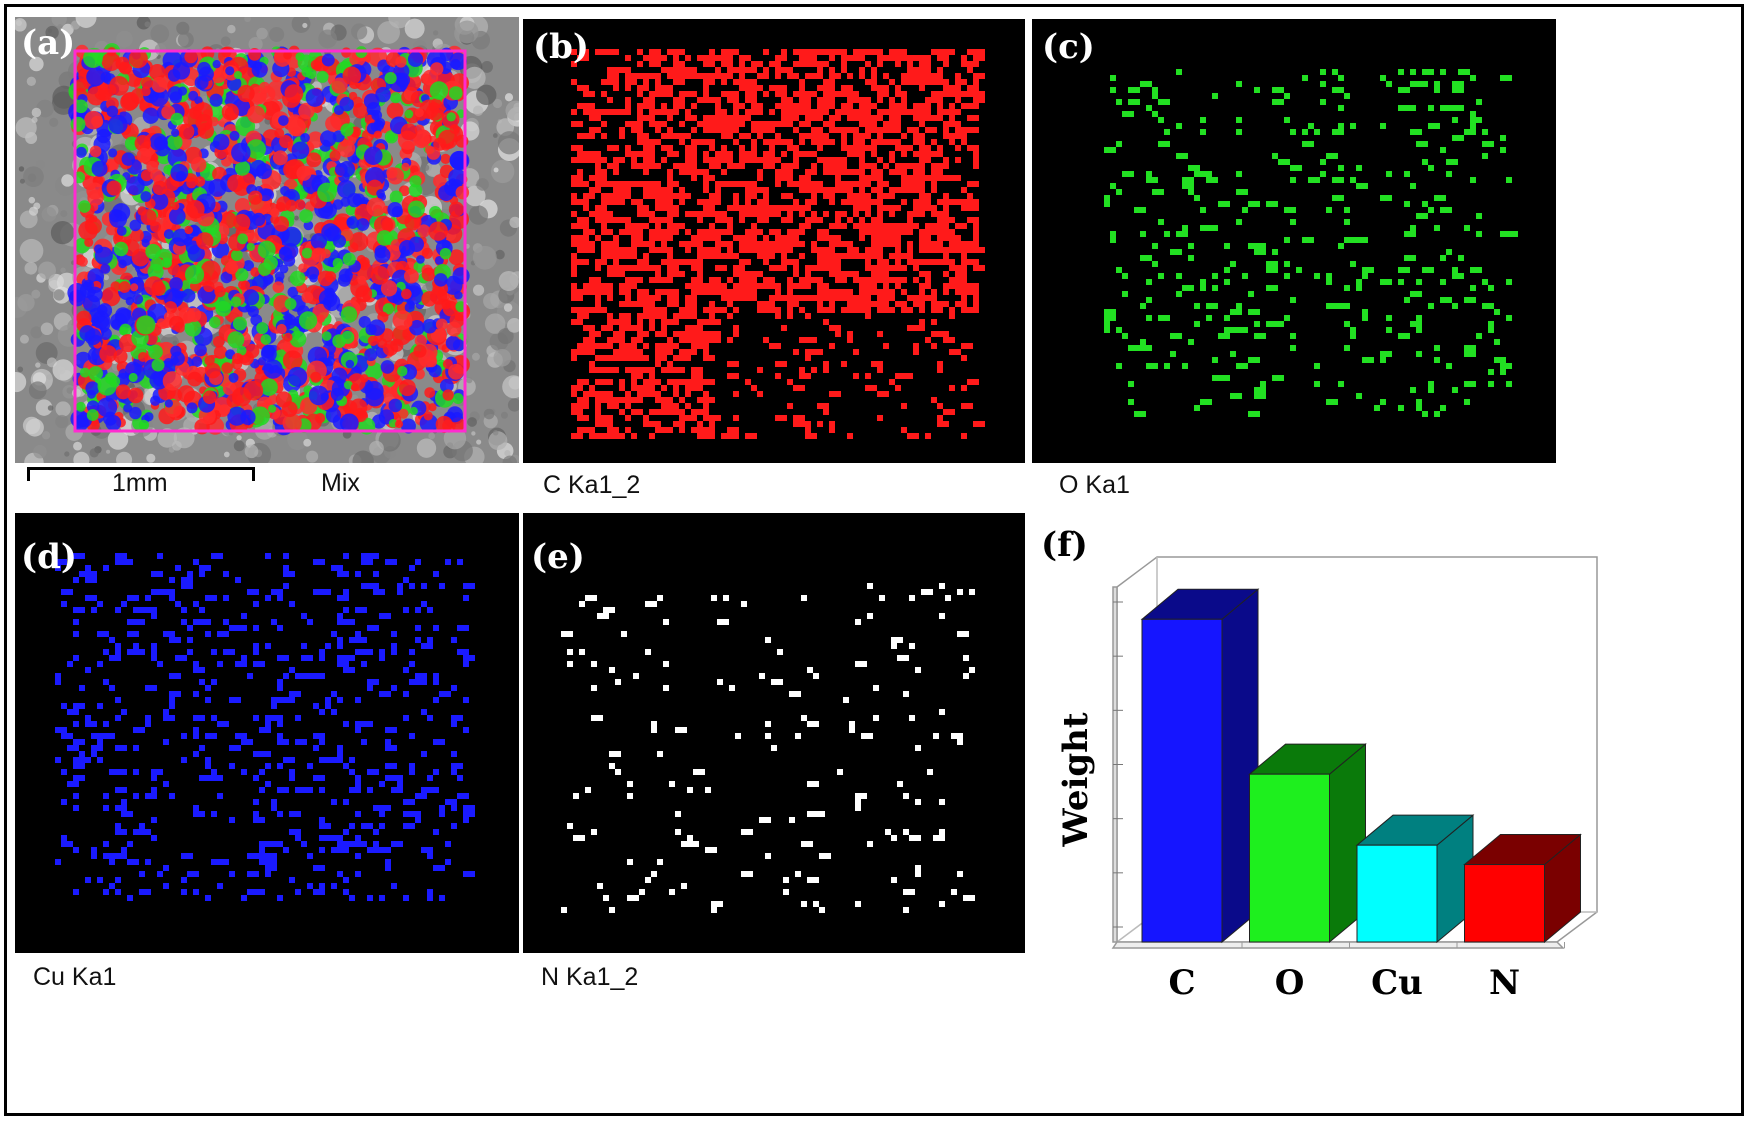 The image size is (1750, 1122). What do you see at coordinates (49, 557) in the screenshot?
I see `panel-label-d: (d)` at bounding box center [49, 557].